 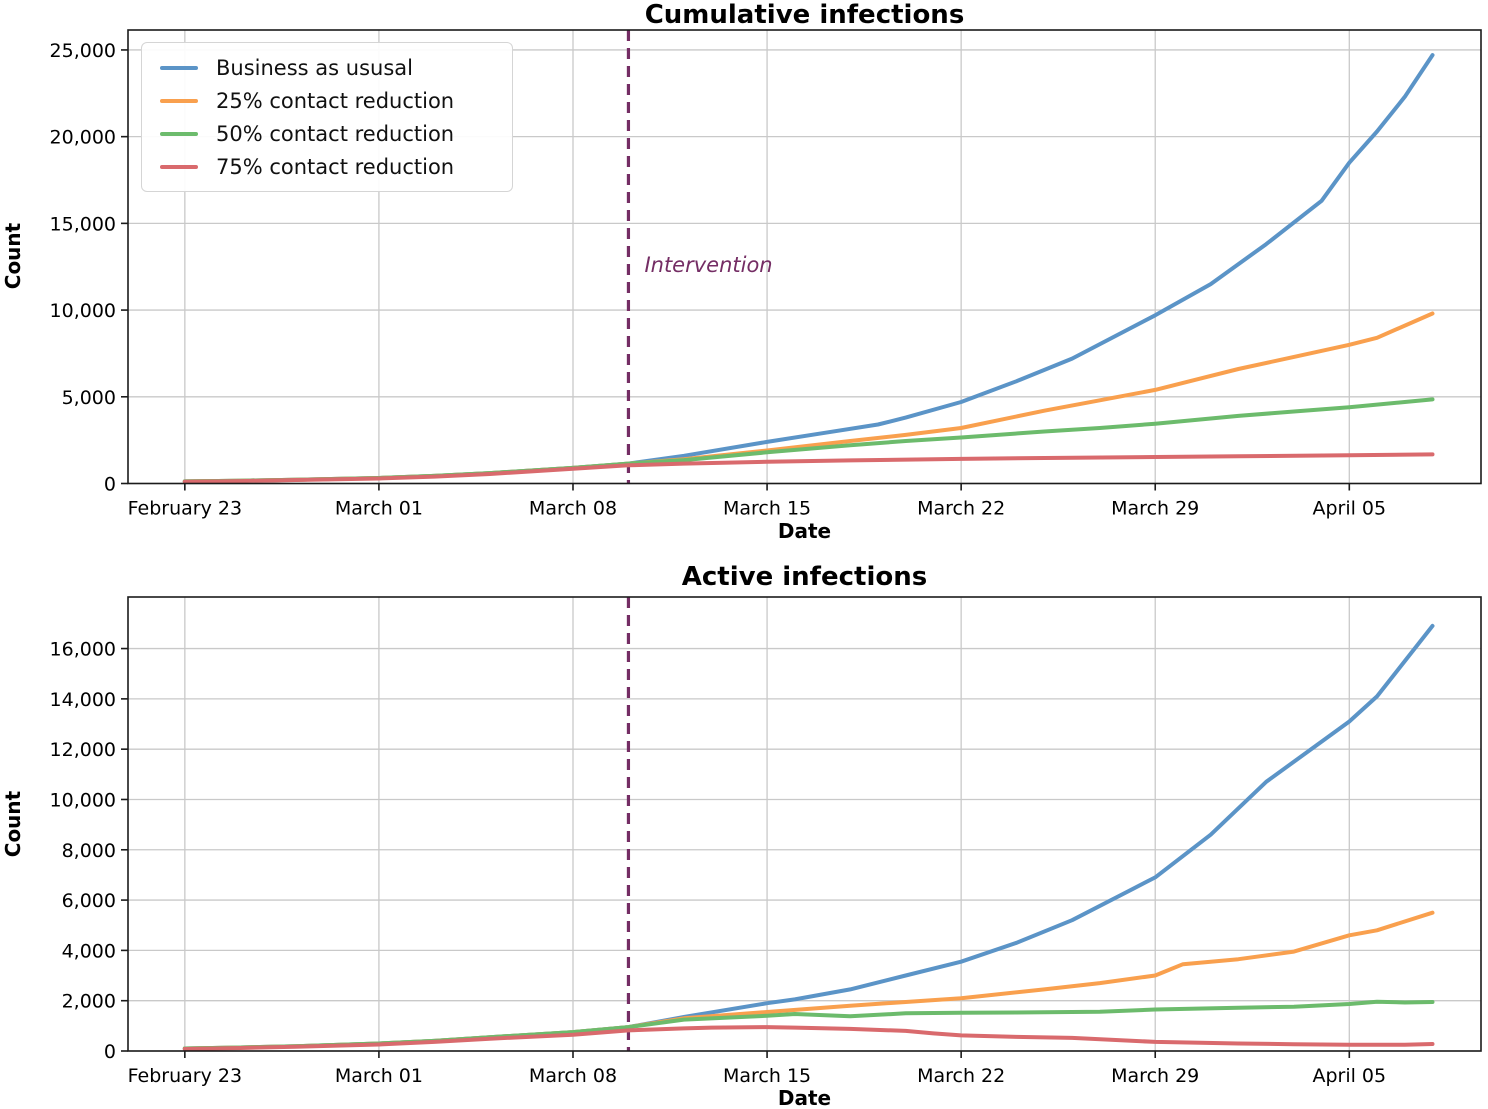 I want to click on y-tick-label: 25,000, so click(x=83, y=51).